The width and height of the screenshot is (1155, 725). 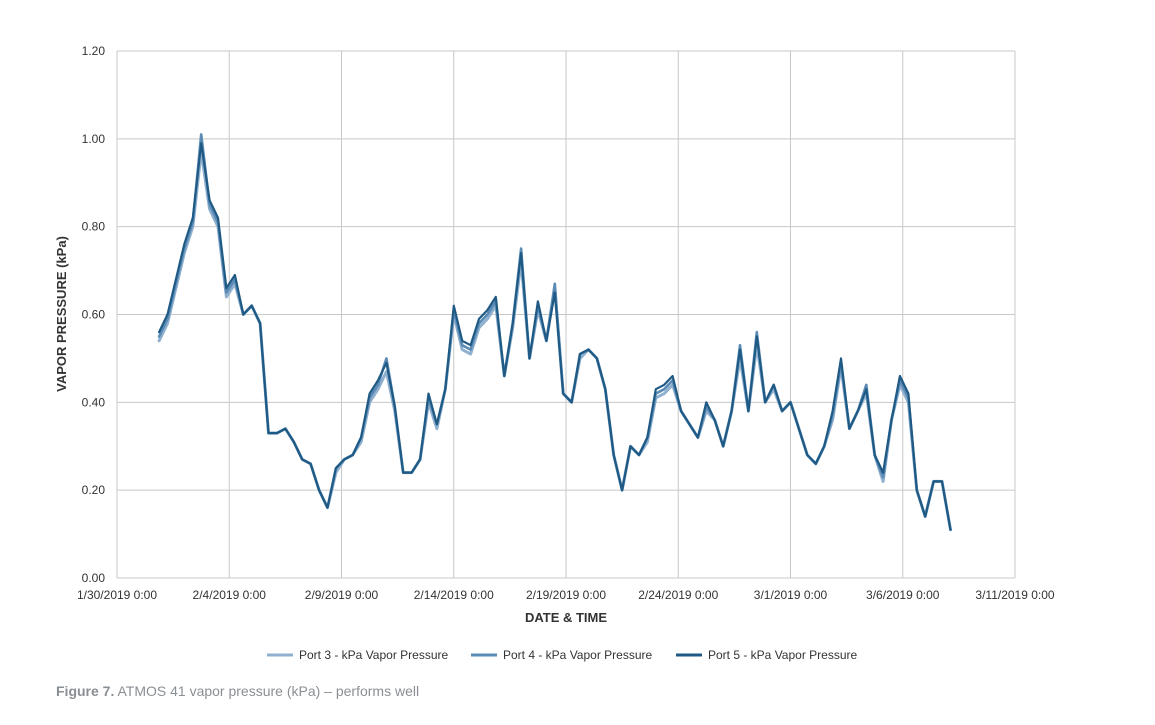 What do you see at coordinates (94, 227) in the screenshot?
I see `y-tick-label: 0.80` at bounding box center [94, 227].